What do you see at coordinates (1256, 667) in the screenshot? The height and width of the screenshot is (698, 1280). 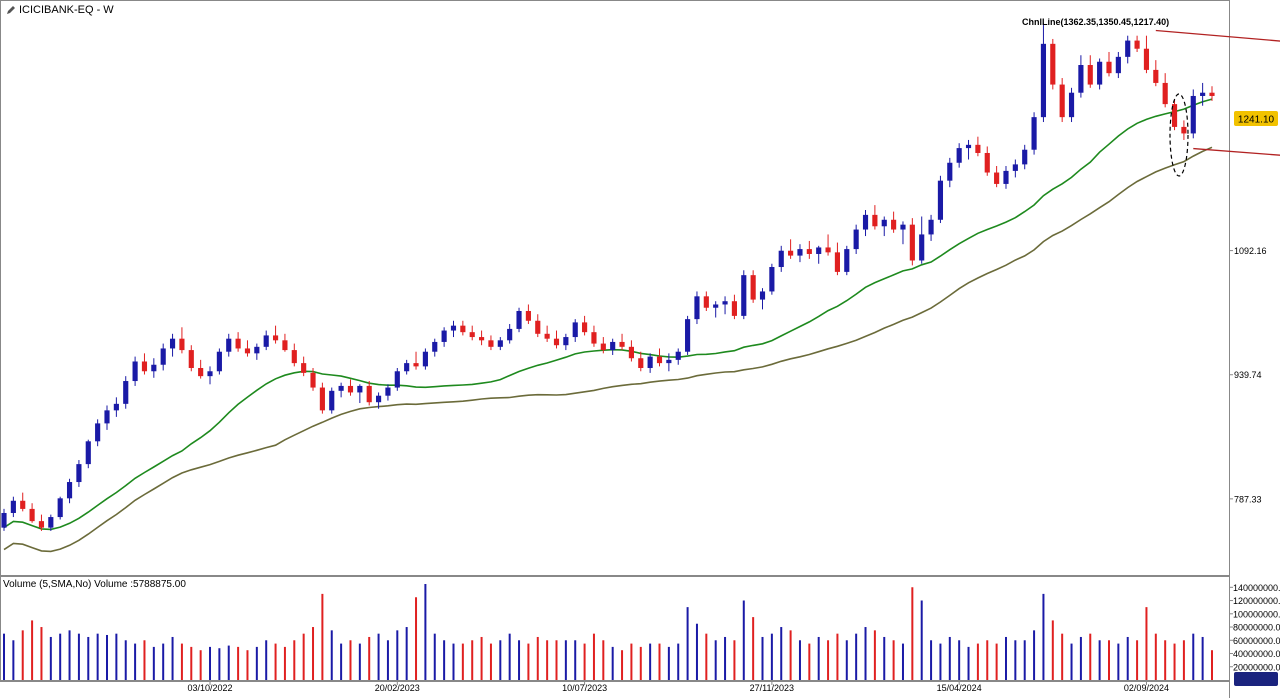 I see `volume-tick-label: 20000000.0` at bounding box center [1256, 667].